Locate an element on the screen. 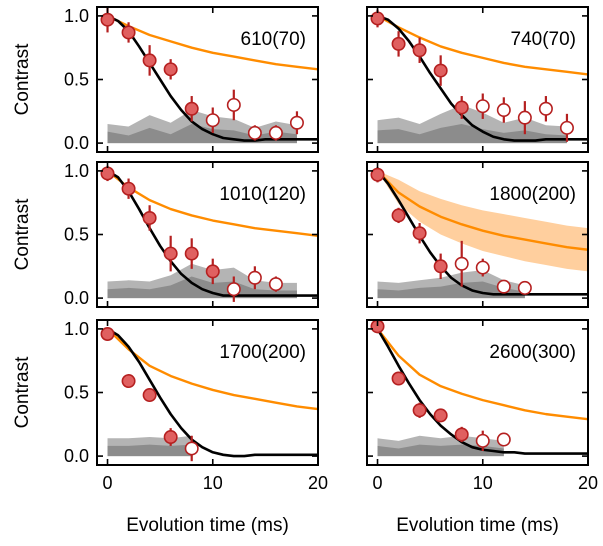 Image resolution: width=603 pixels, height=546 pixels. panel-4: 1800(200) is located at coordinates (477, 234).